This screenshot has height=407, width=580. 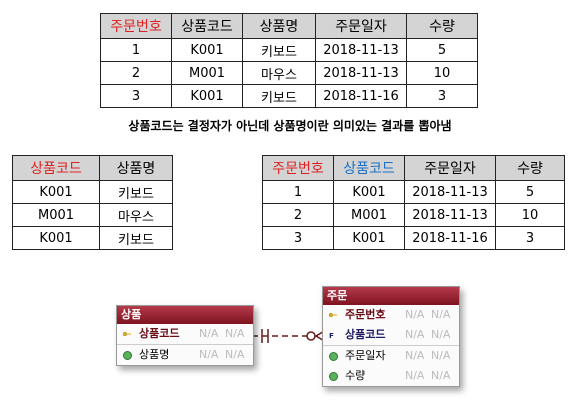 I want to click on product-entity: 상품 상품코드 N/A N/A 상품명 N/A N/A, so click(x=185, y=335).